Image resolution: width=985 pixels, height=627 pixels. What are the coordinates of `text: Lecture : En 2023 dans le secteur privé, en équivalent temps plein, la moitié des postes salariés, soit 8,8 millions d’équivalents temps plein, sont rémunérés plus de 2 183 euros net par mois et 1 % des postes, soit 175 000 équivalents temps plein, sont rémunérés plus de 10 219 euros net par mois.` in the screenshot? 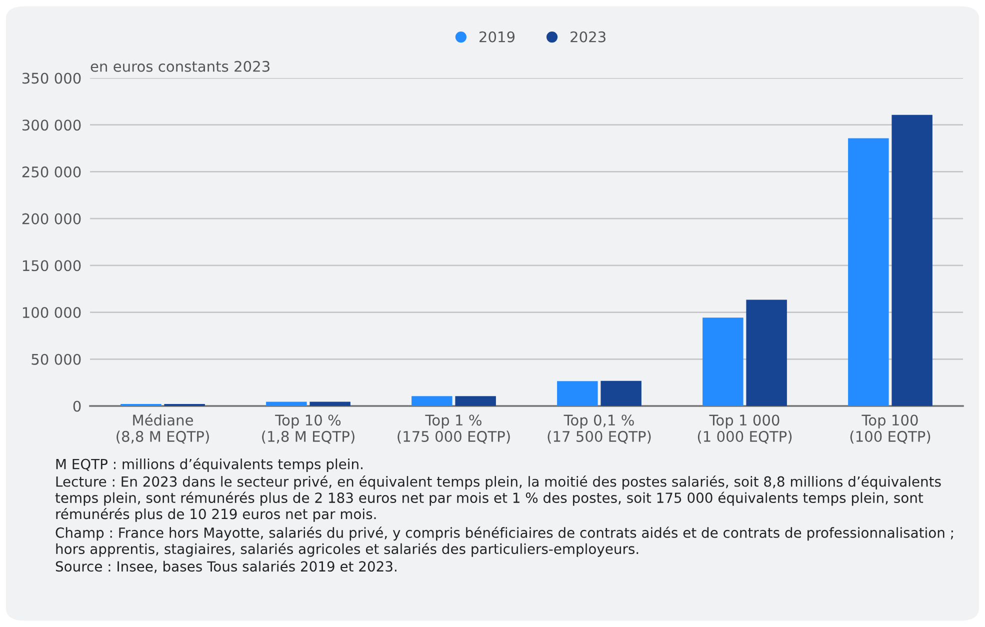 It's located at (498, 499).